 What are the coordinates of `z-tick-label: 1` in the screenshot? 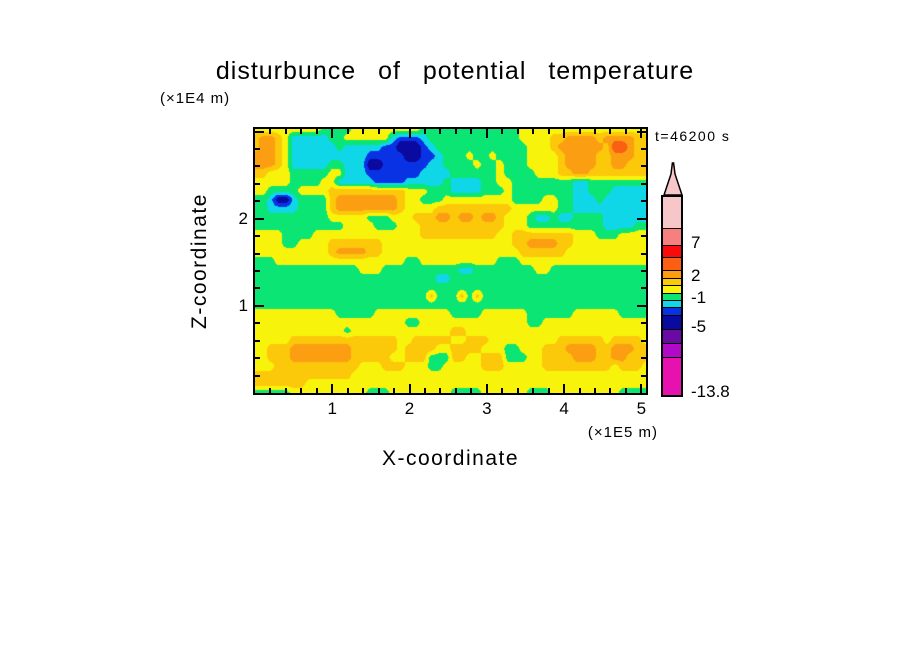 It's located at (243, 305).